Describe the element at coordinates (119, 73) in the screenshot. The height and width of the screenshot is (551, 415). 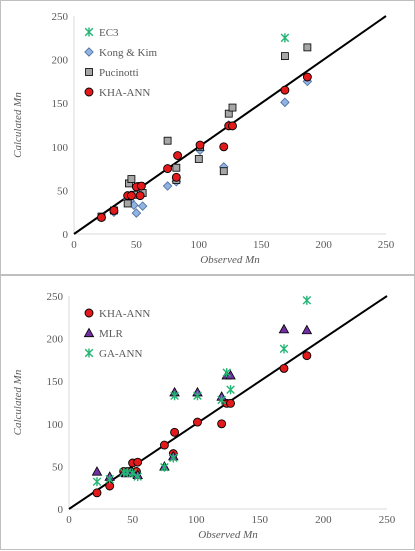
I see `legend-label: Pucinotti` at that location.